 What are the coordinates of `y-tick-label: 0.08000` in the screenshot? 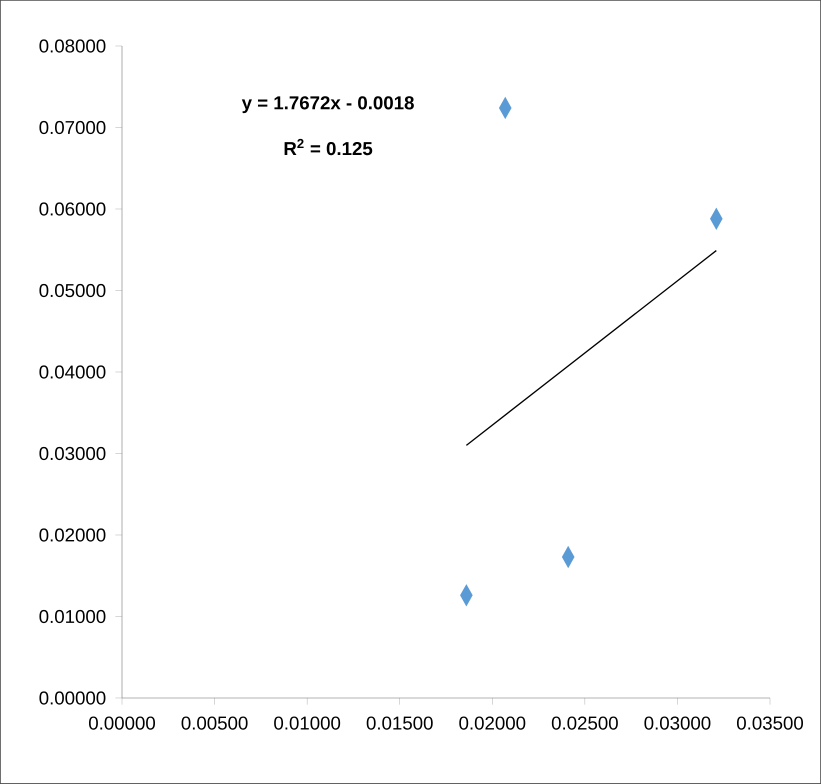 It's located at (72, 46).